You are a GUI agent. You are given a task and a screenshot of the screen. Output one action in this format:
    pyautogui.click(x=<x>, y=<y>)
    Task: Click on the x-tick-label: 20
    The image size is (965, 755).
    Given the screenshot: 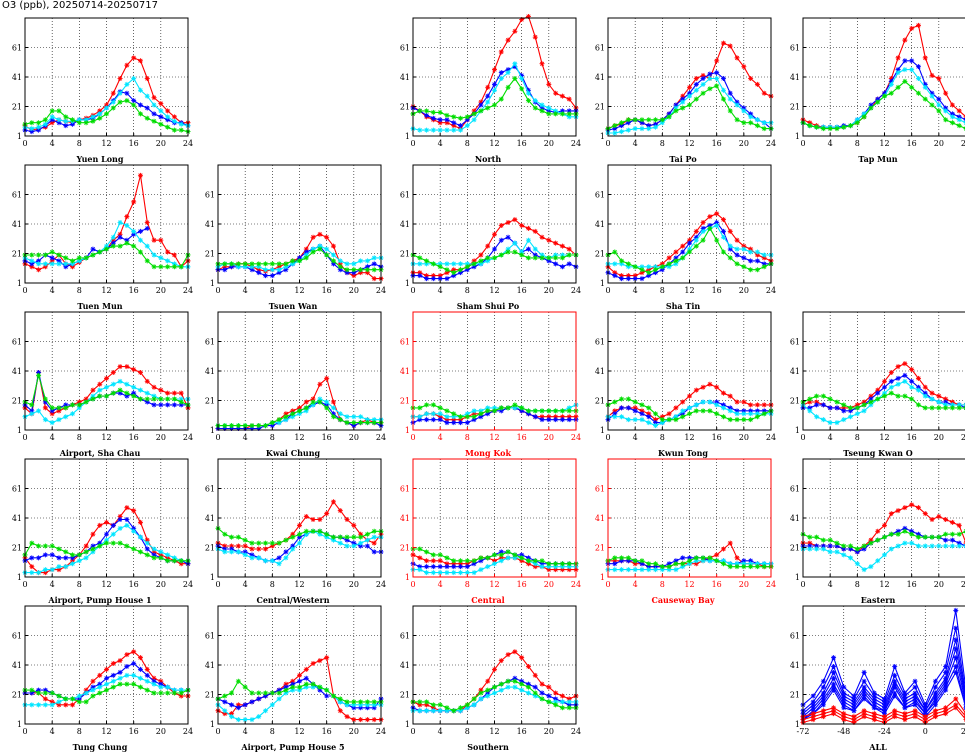 What is the action you would take?
    pyautogui.click(x=939, y=584)
    